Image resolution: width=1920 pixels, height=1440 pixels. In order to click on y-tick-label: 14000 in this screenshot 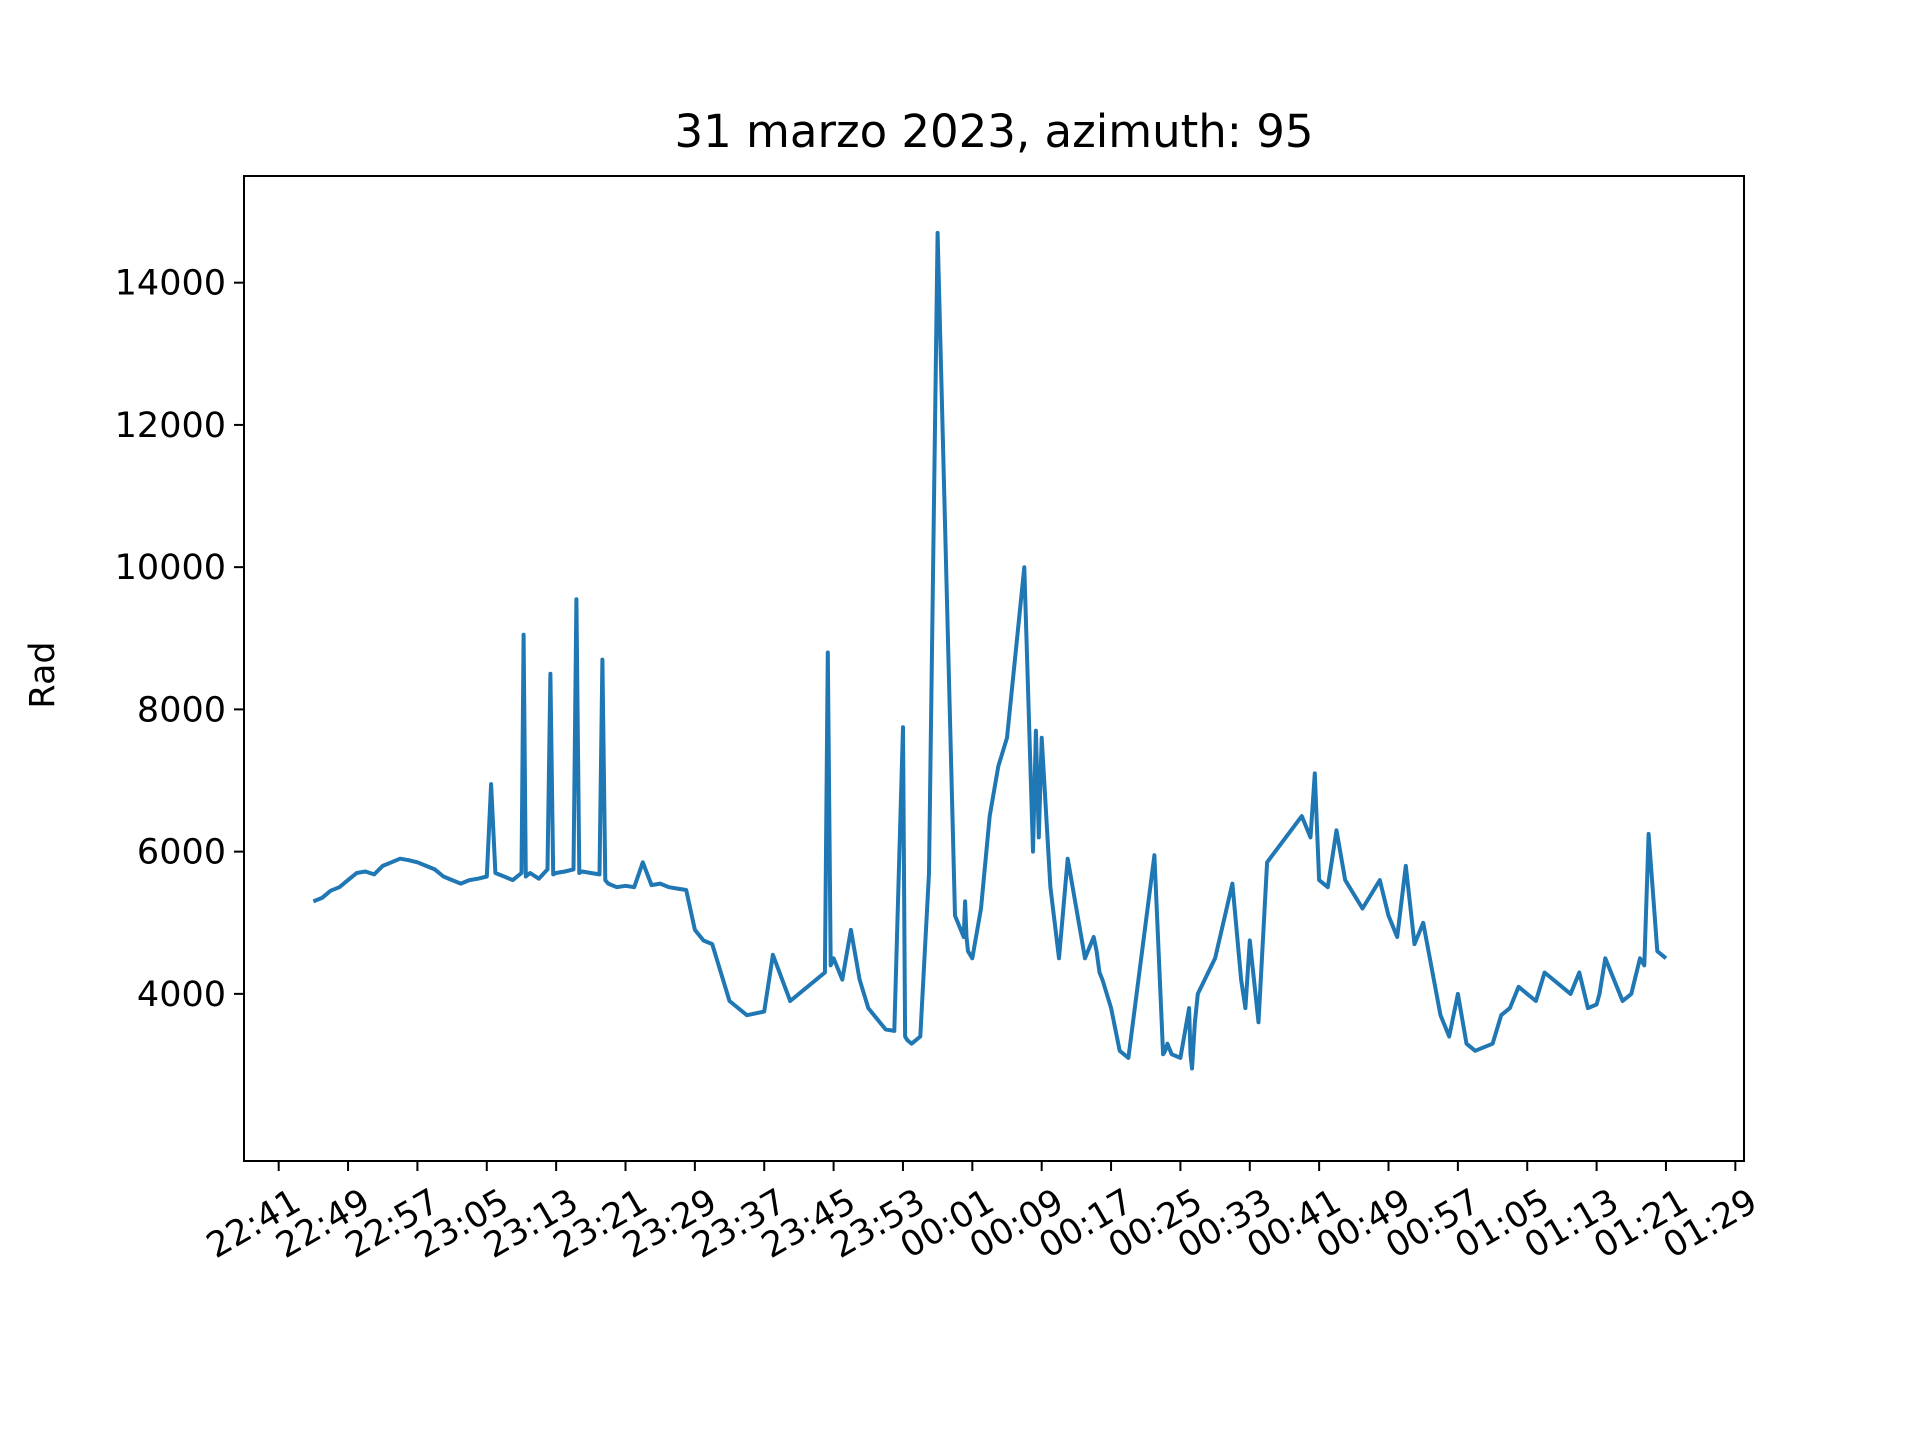, I will do `click(170, 284)`.